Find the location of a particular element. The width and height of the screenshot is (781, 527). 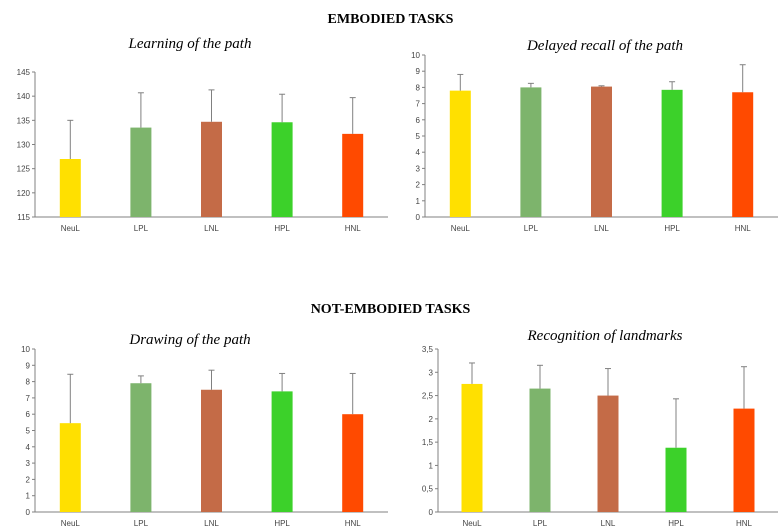

y-tick-label: 115 is located at coordinates (23, 217).